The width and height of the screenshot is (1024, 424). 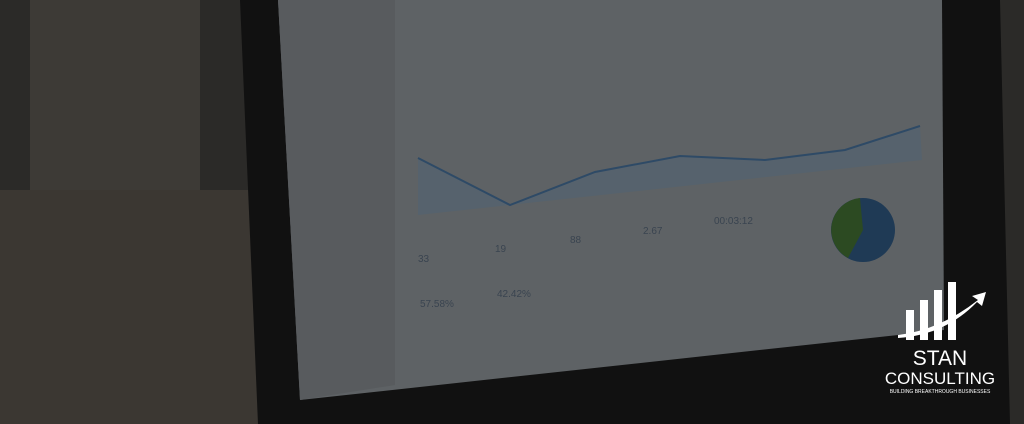 I want to click on logo-arrow, so click(x=942, y=315).